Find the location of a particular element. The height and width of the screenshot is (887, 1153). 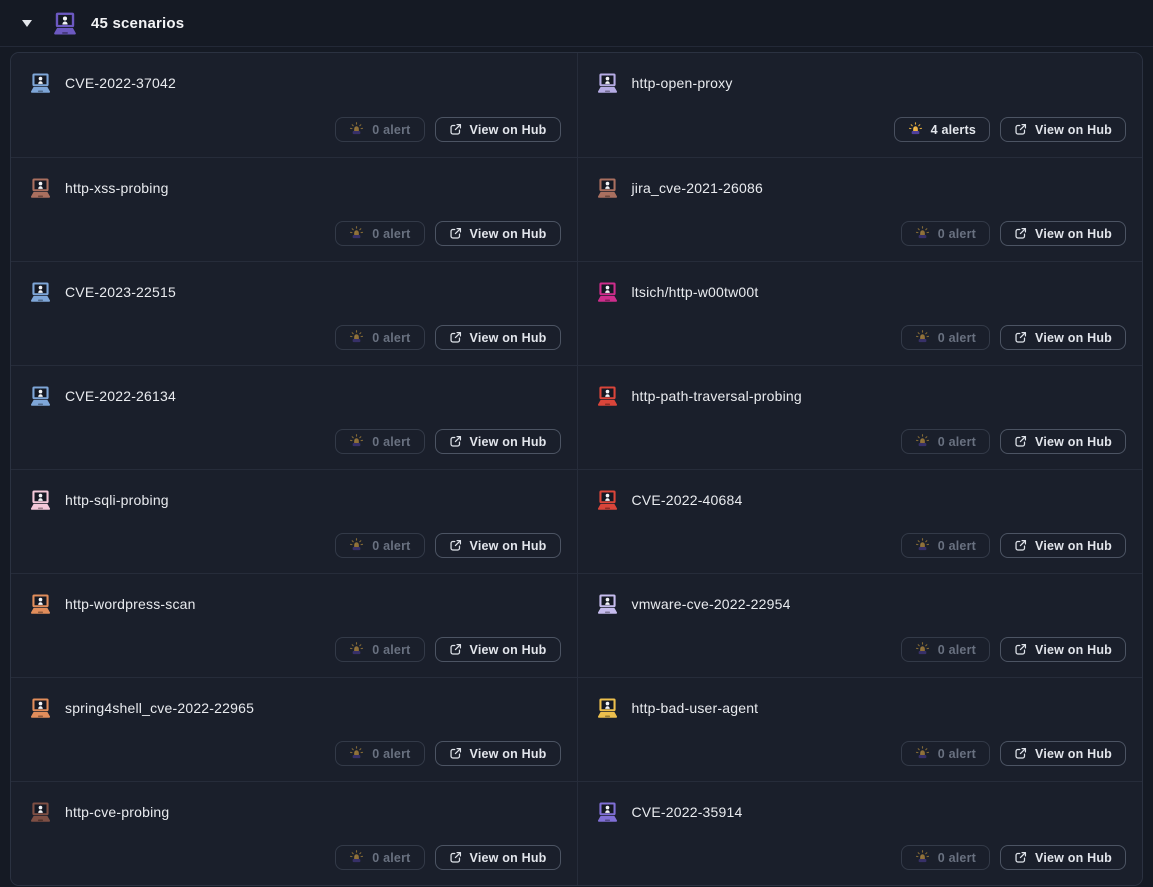

scenario-name: http-sqli-probing is located at coordinates (117, 500).